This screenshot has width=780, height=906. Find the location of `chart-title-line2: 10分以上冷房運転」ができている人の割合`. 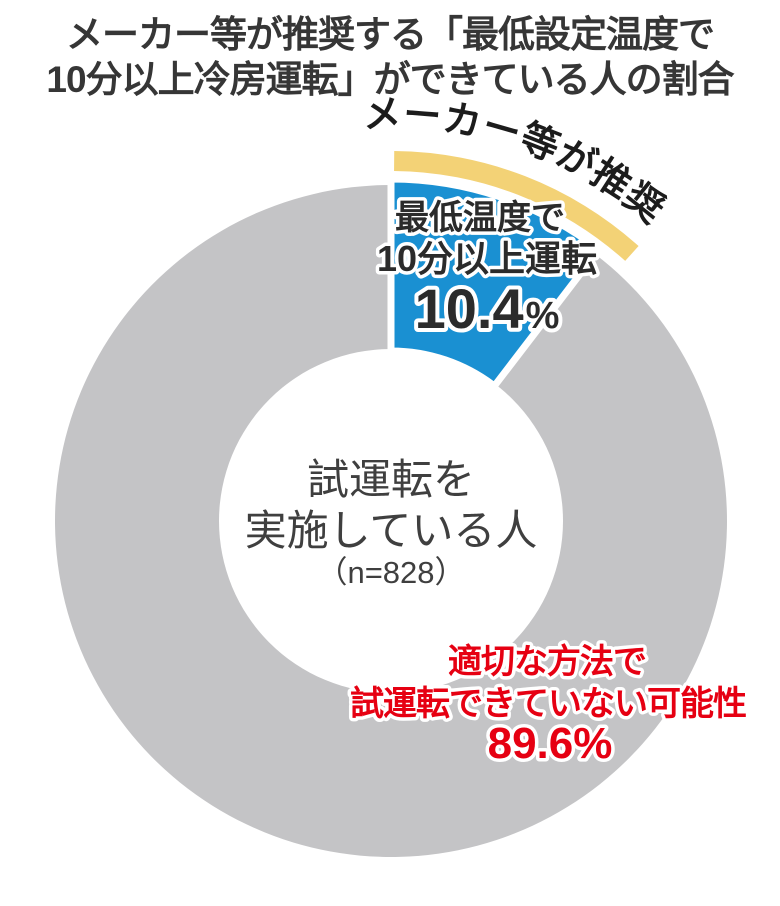

chart-title-line2: 10分以上冷房運転」ができている人の割合 is located at coordinates (390, 80).